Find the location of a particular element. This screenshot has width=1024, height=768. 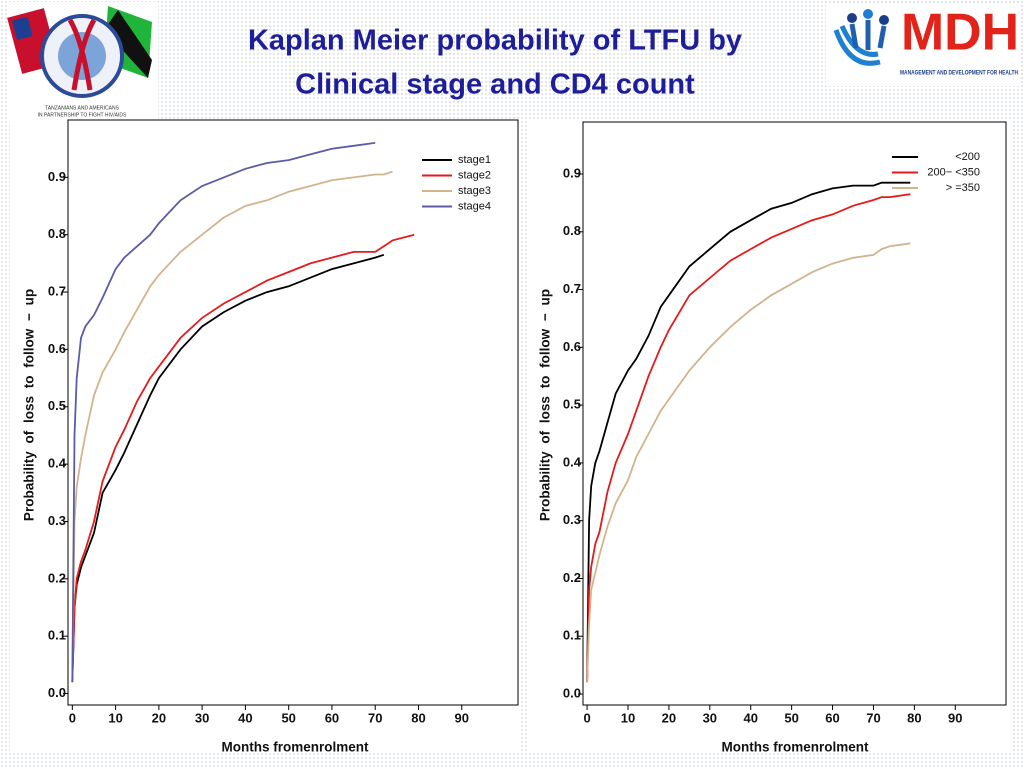

legend-label: stage3 is located at coordinates (474, 191).